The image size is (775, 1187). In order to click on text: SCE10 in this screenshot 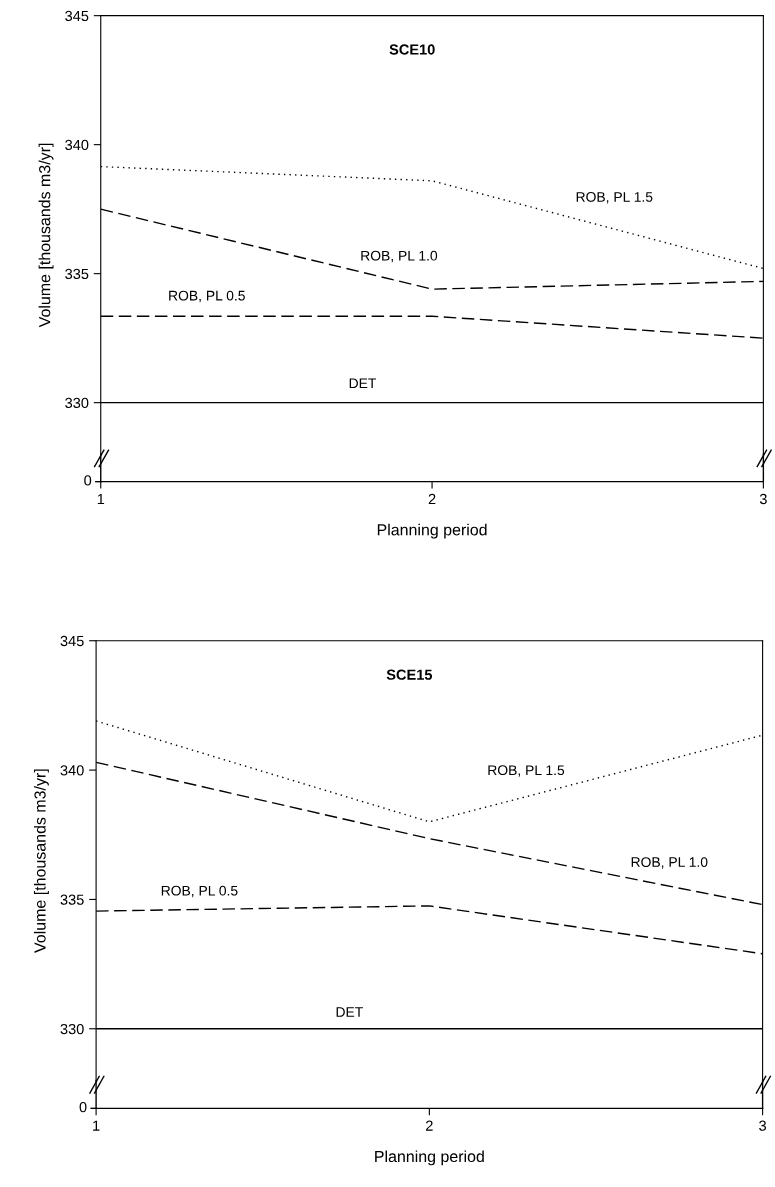, I will do `click(412, 49)`.